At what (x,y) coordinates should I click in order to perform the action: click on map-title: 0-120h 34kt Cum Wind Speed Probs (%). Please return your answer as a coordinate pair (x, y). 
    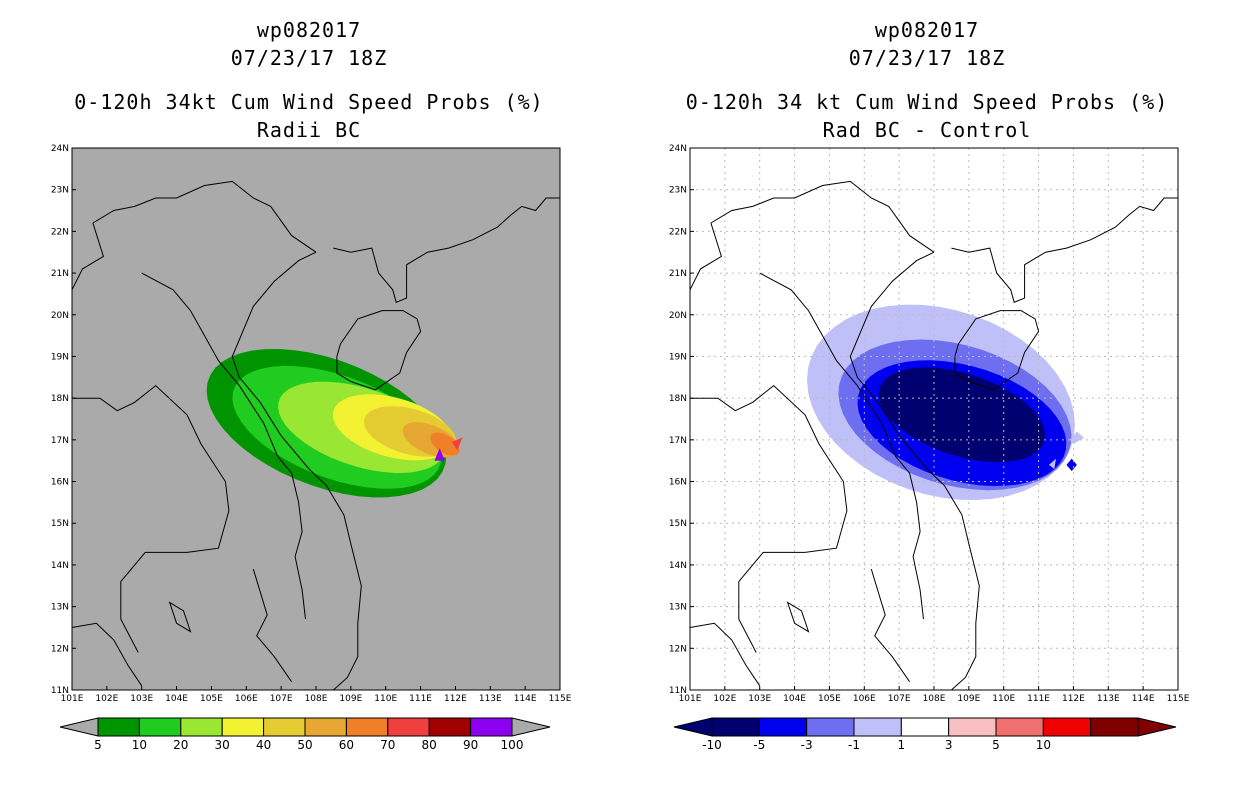
    Looking at the image, I should click on (309, 102).